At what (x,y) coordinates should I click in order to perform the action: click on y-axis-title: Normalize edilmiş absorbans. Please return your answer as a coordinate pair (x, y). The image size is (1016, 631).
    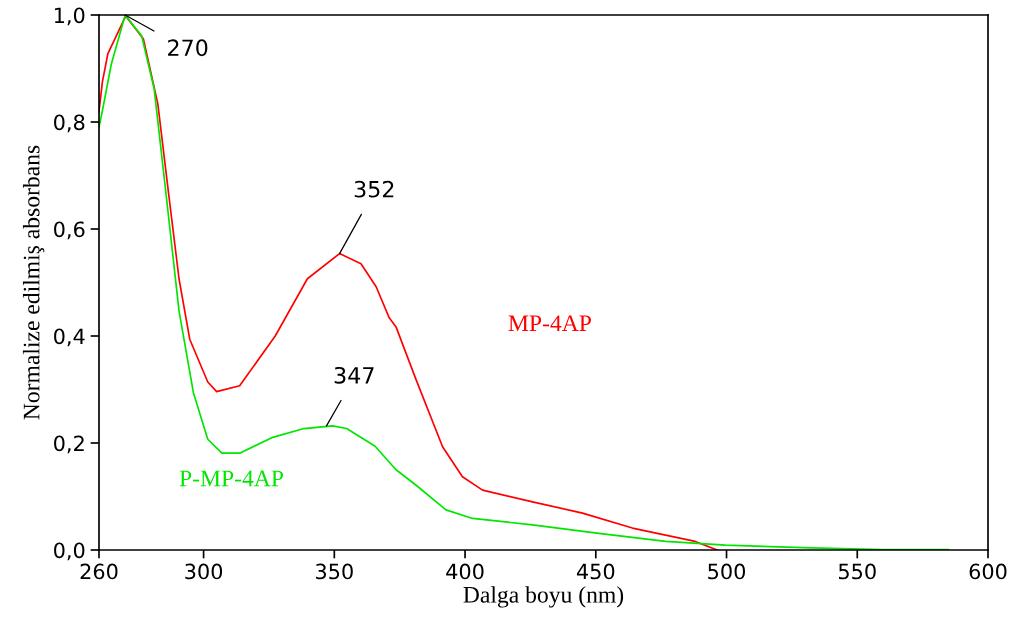
    Looking at the image, I should click on (33, 282).